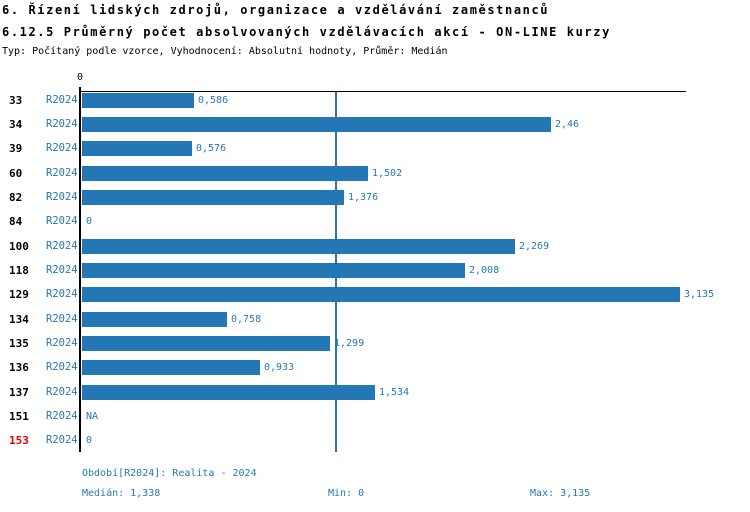  I want to click on row-value-label: 2,008, so click(484, 270).